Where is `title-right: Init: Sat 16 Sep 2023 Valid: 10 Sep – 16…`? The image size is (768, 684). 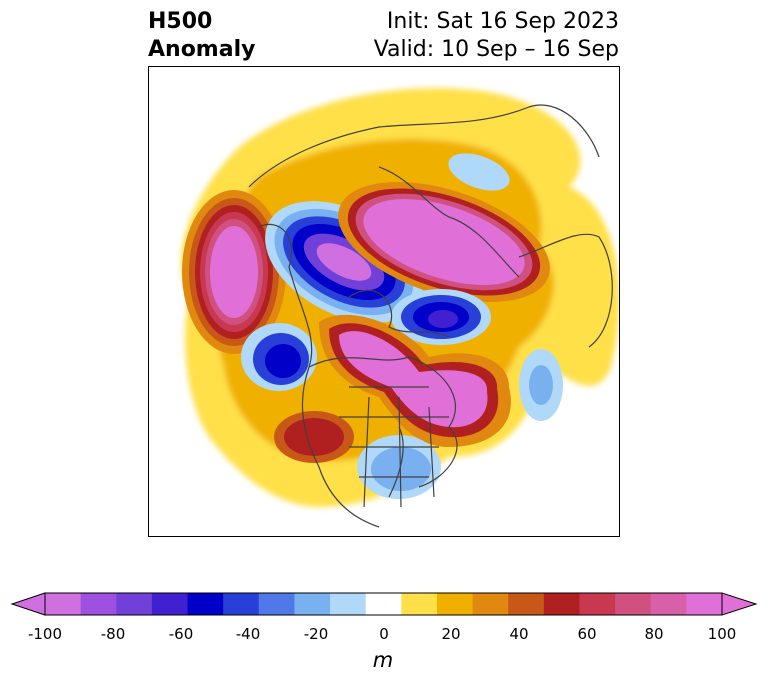 title-right: Init: Sat 16 Sep 2023 Valid: 10 Sep – 16… is located at coordinates (496, 36).